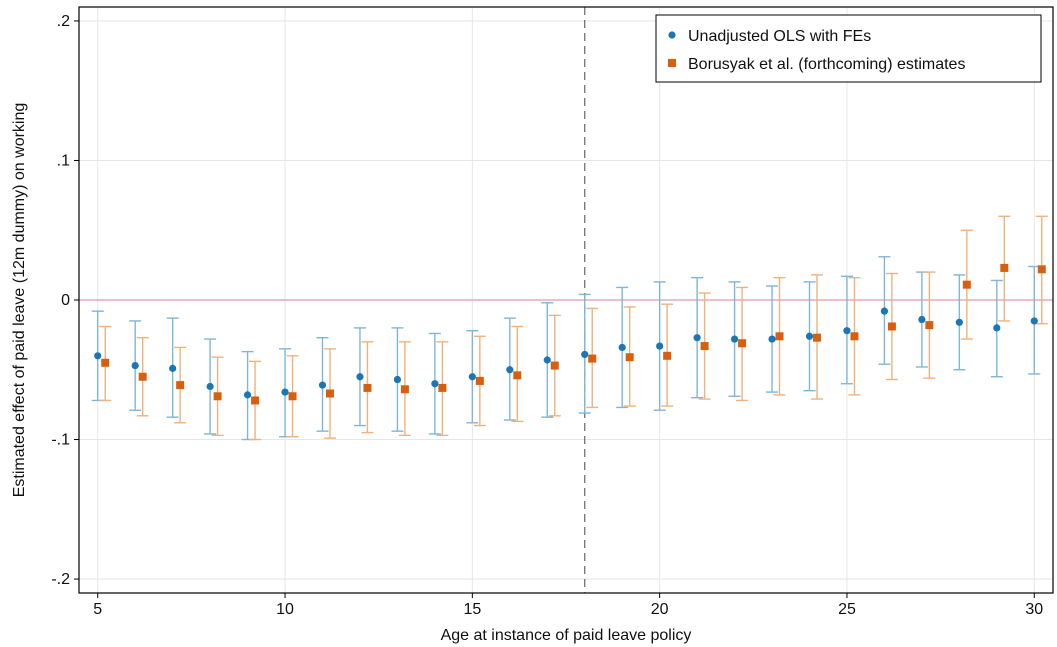  Describe the element at coordinates (63, 160) in the screenshot. I see `y-tick-label: .1` at that location.